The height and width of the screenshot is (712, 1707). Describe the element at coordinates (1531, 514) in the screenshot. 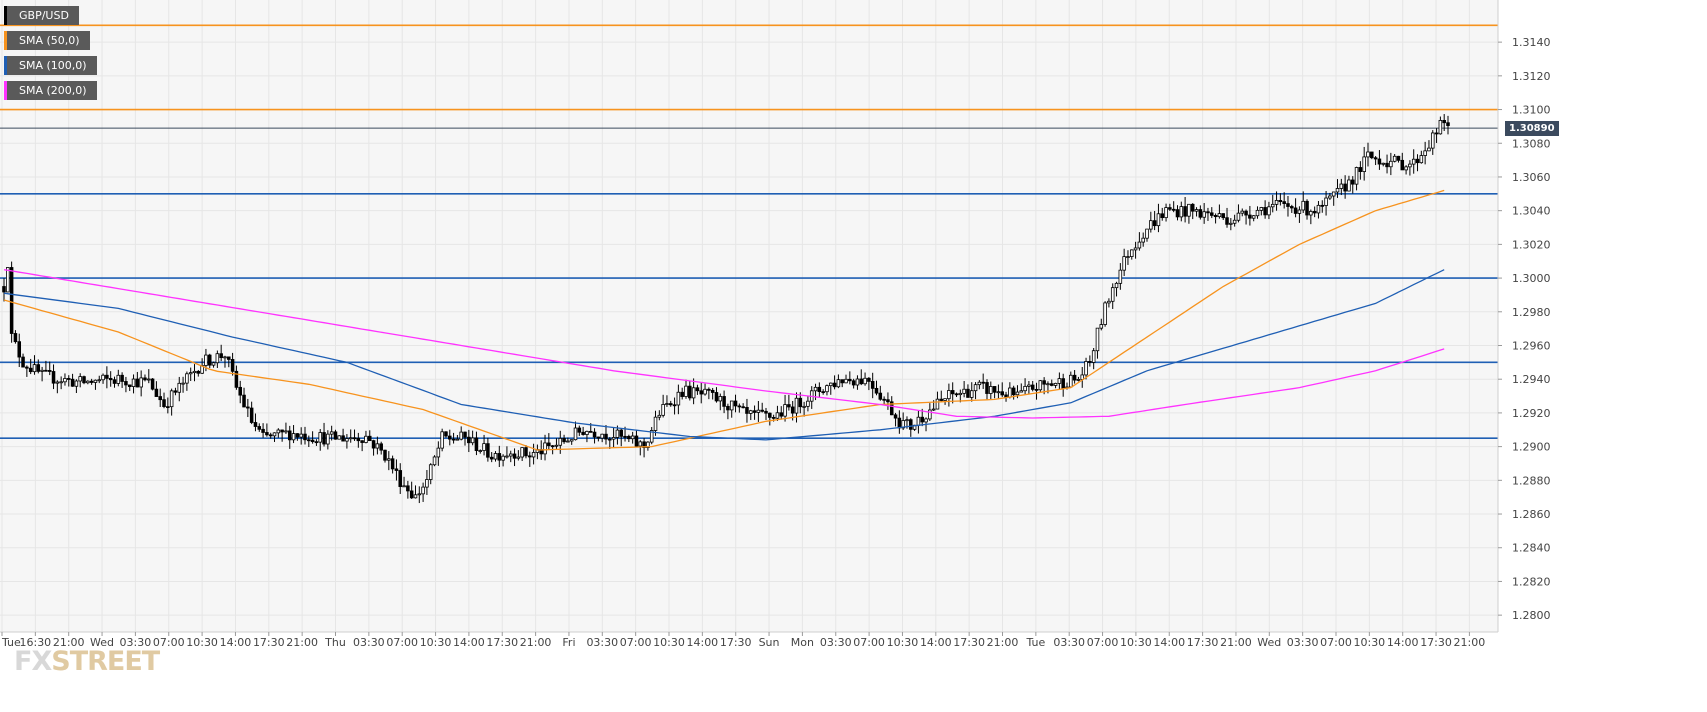

I see `y-tick-label: 1.2860` at that location.